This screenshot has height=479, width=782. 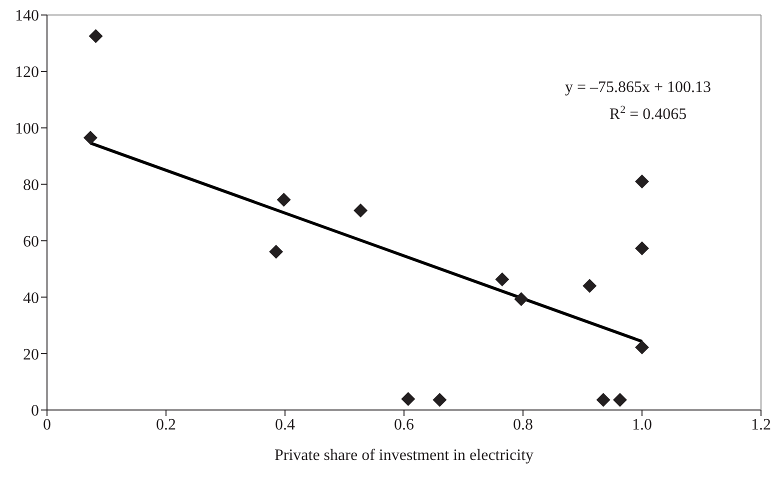 I want to click on x-tick-label: 0, so click(x=47, y=425).